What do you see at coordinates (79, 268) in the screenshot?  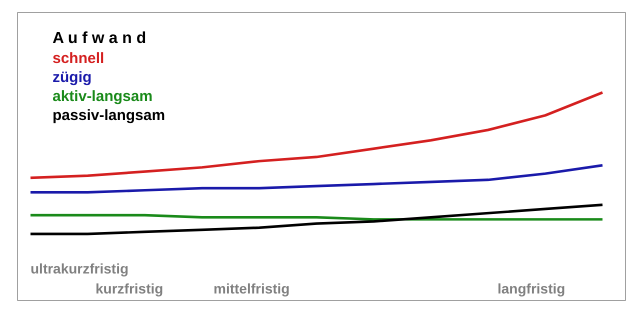 I see `annotation: ultrakurzfristig` at bounding box center [79, 268].